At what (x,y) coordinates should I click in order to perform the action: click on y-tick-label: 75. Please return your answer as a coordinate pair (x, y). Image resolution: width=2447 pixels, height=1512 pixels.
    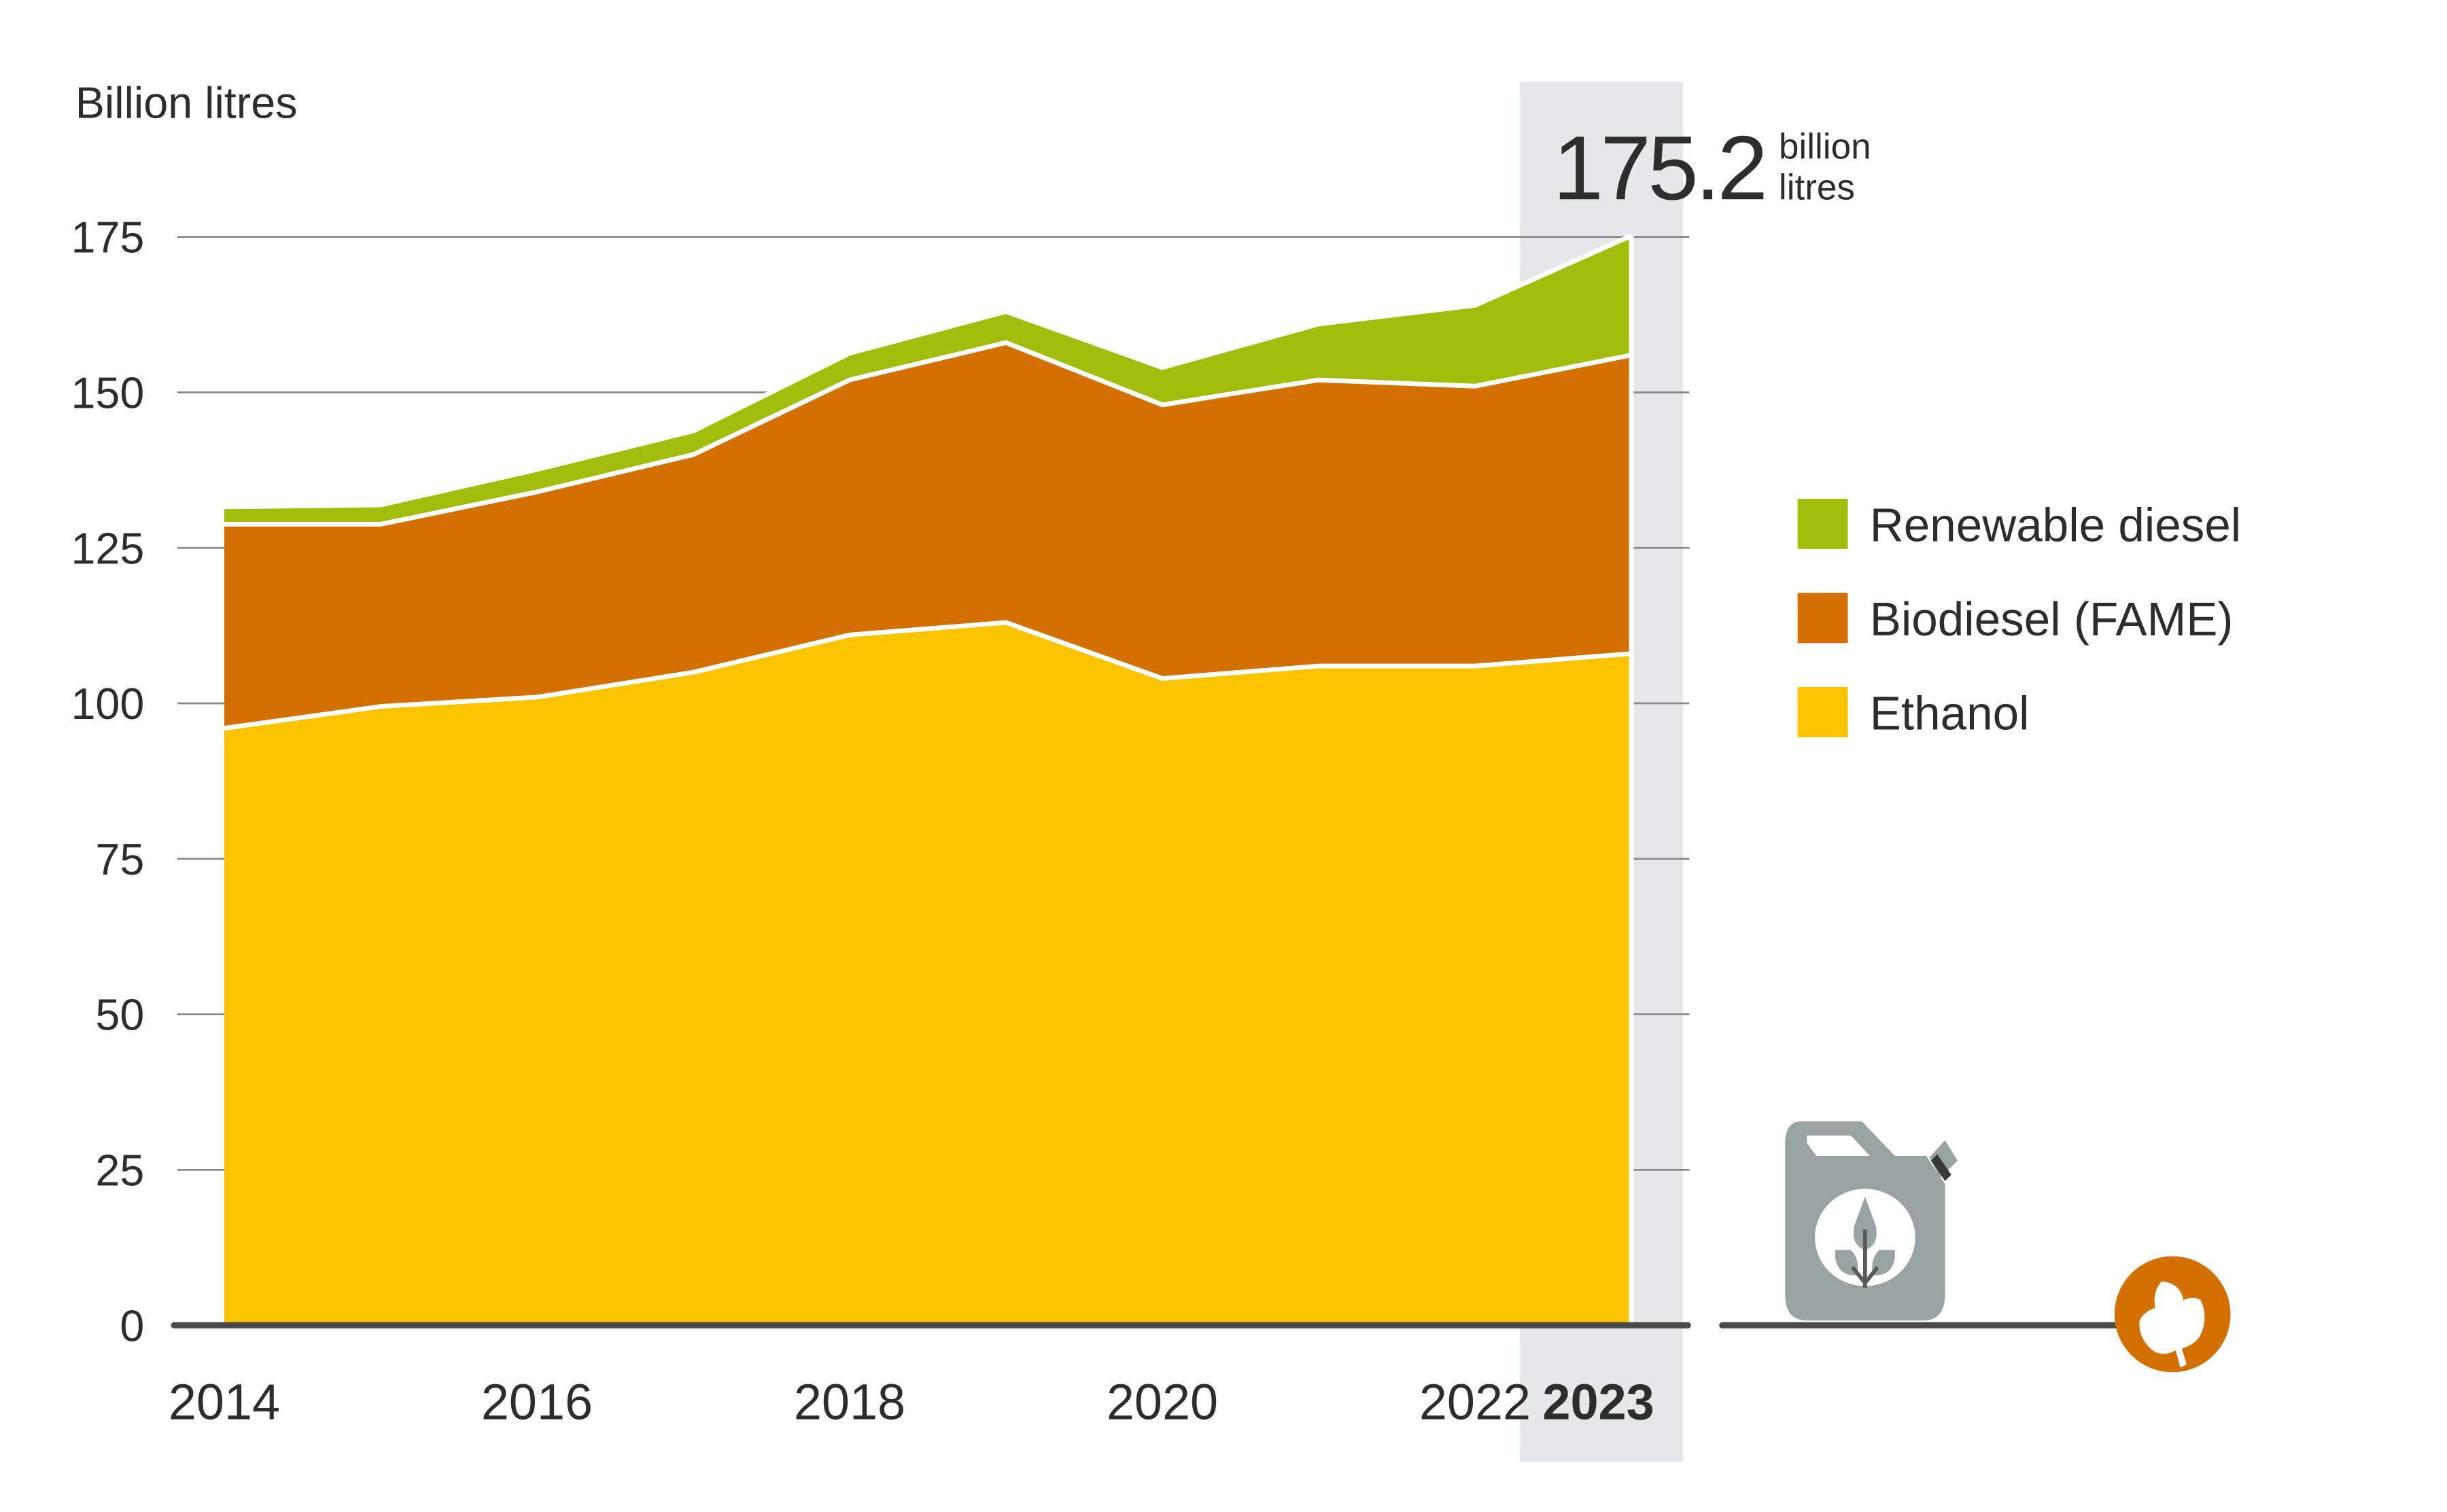
    Looking at the image, I should click on (119, 859).